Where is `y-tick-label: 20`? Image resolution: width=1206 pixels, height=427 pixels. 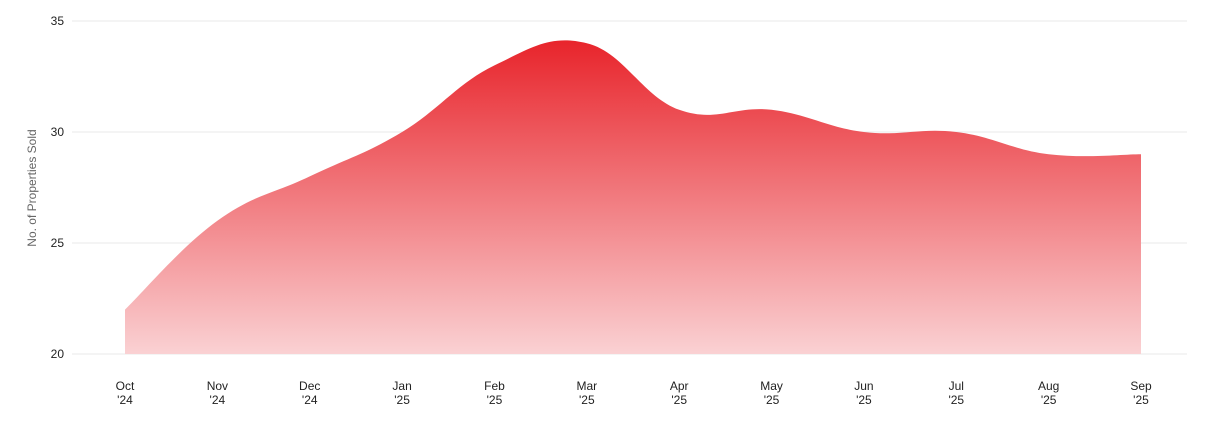
y-tick-label: 20 is located at coordinates (58, 354).